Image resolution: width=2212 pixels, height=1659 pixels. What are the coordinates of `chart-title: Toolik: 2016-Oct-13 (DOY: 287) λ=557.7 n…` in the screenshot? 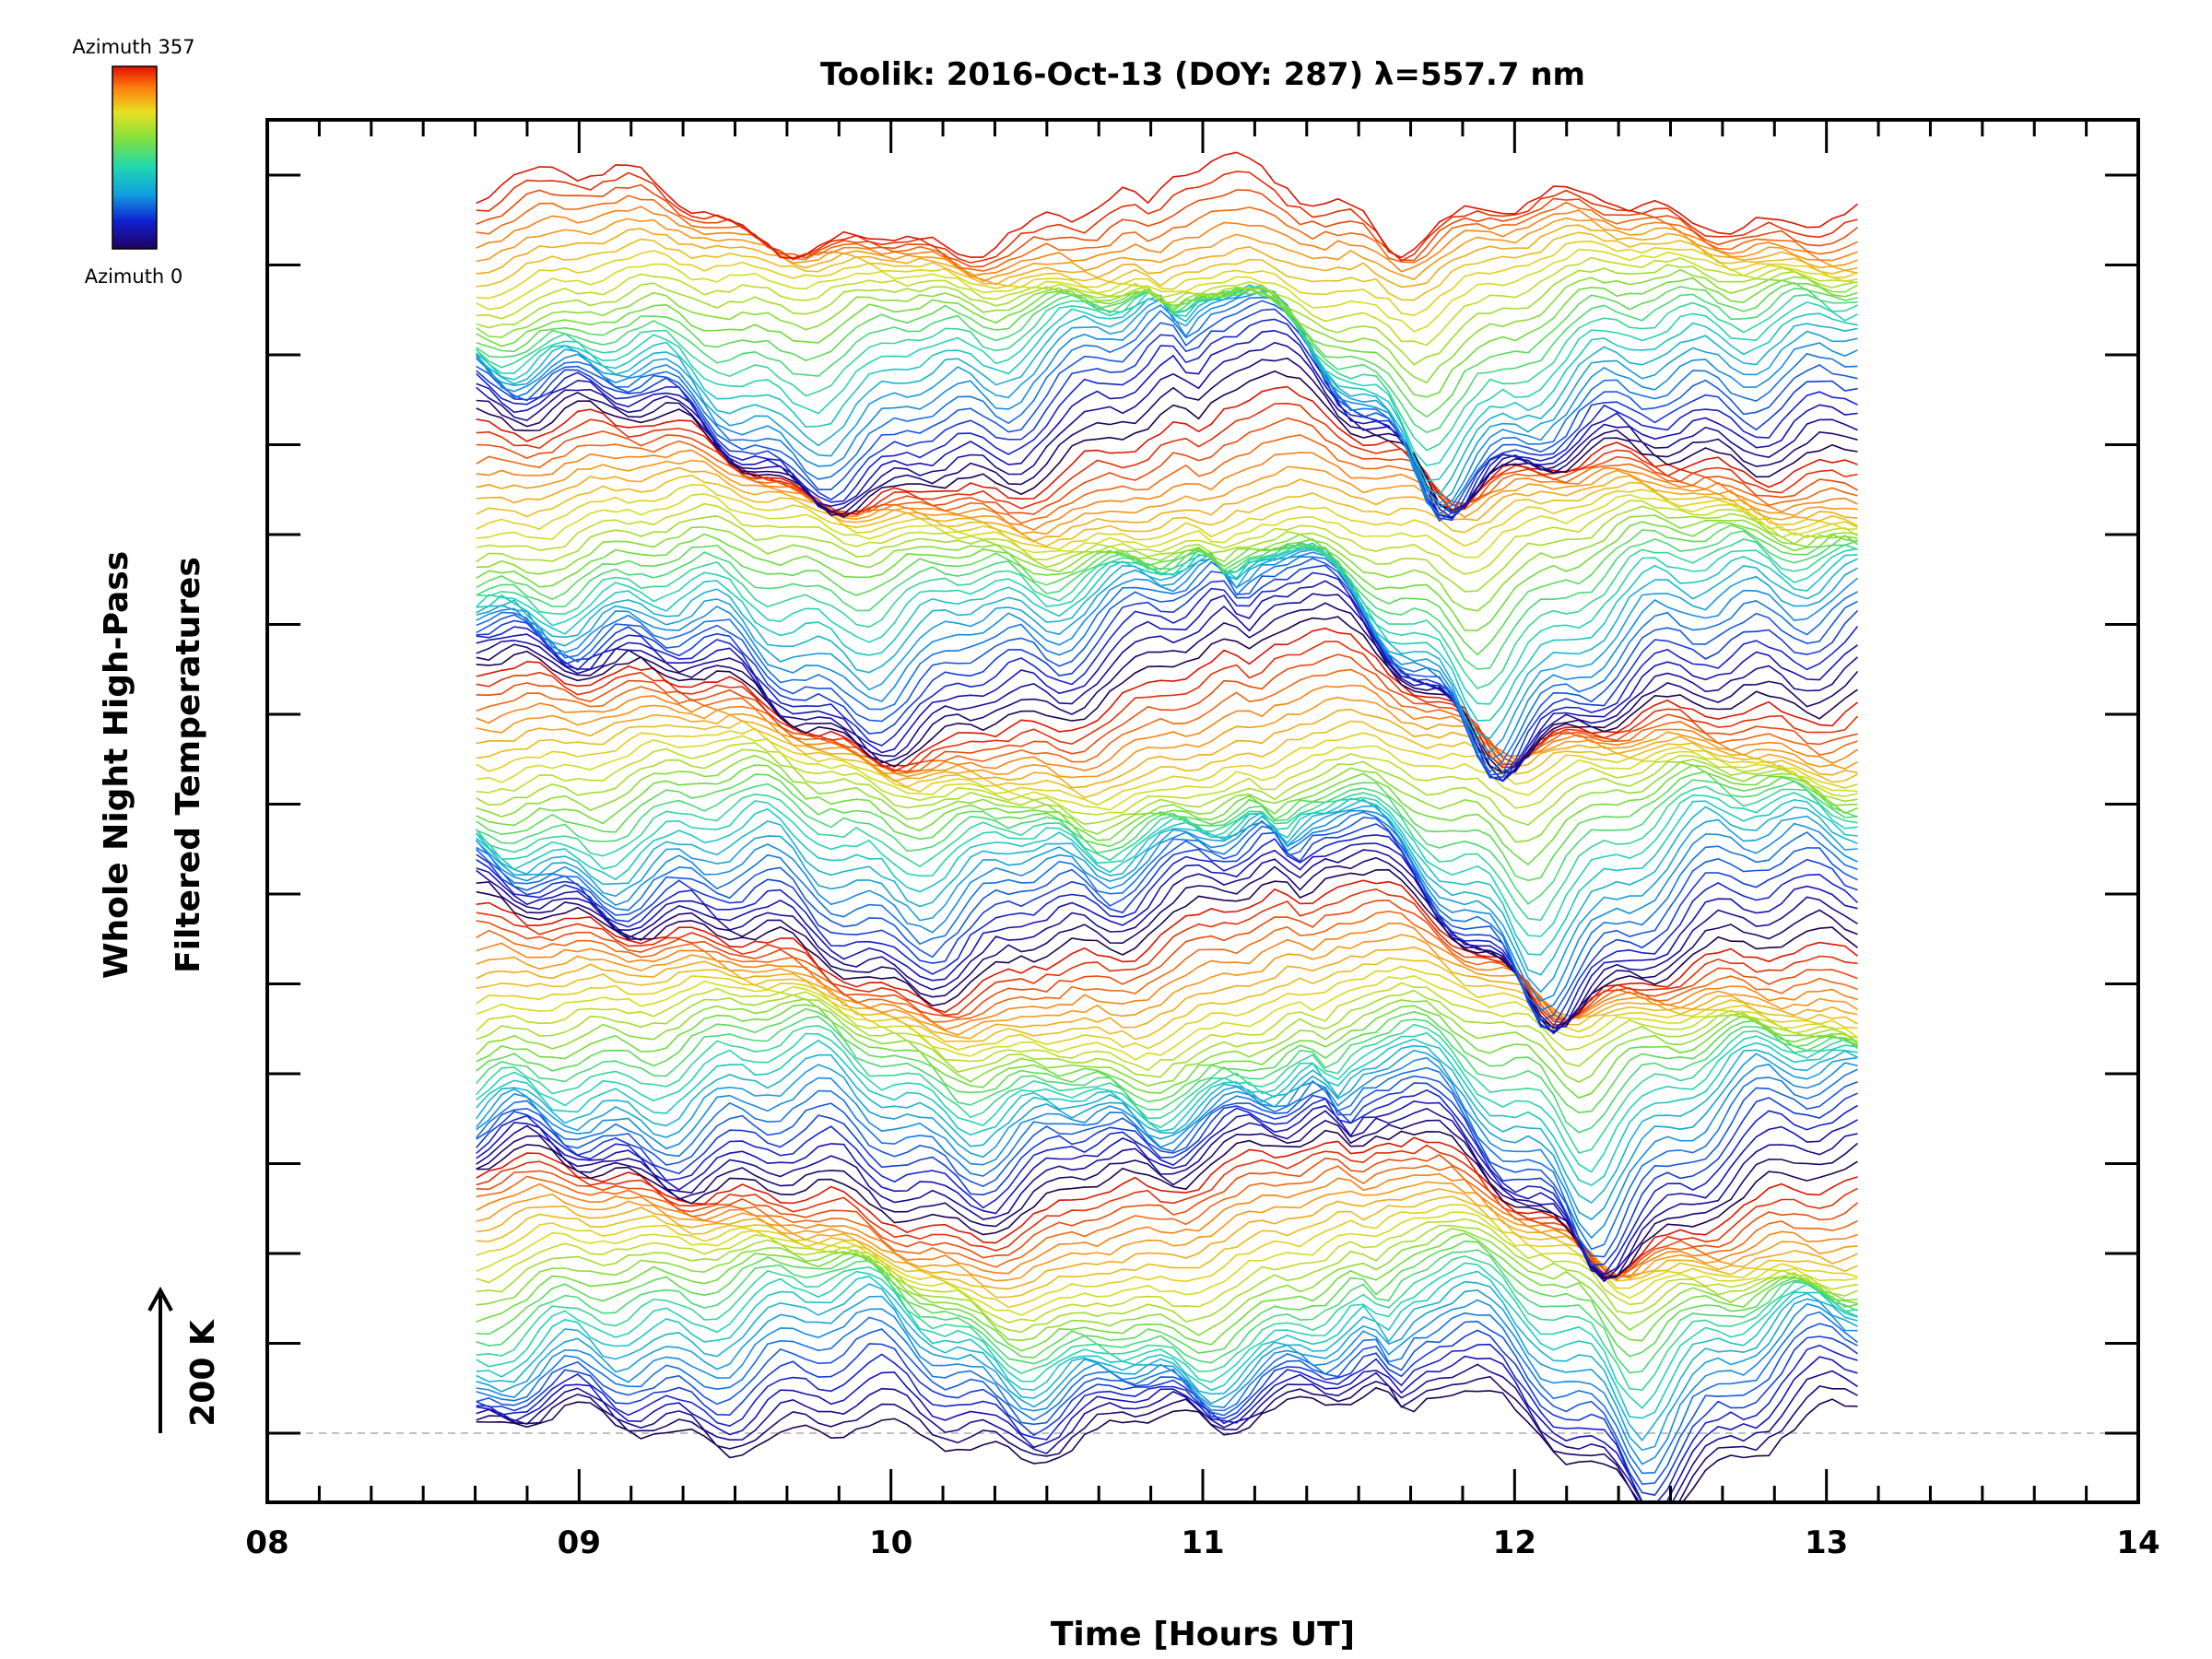 It's located at (1202, 74).